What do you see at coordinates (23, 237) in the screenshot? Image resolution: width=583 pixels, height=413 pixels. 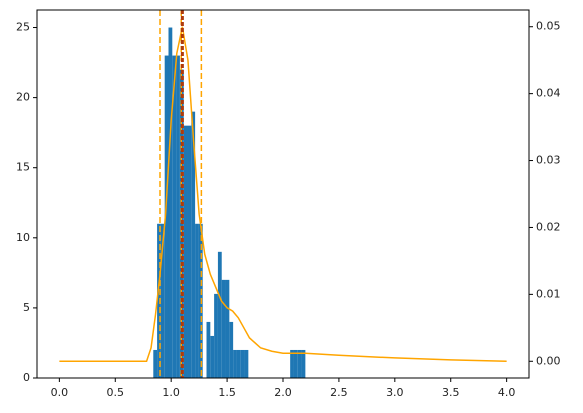 I see `y-tick-label: 10` at bounding box center [23, 237].